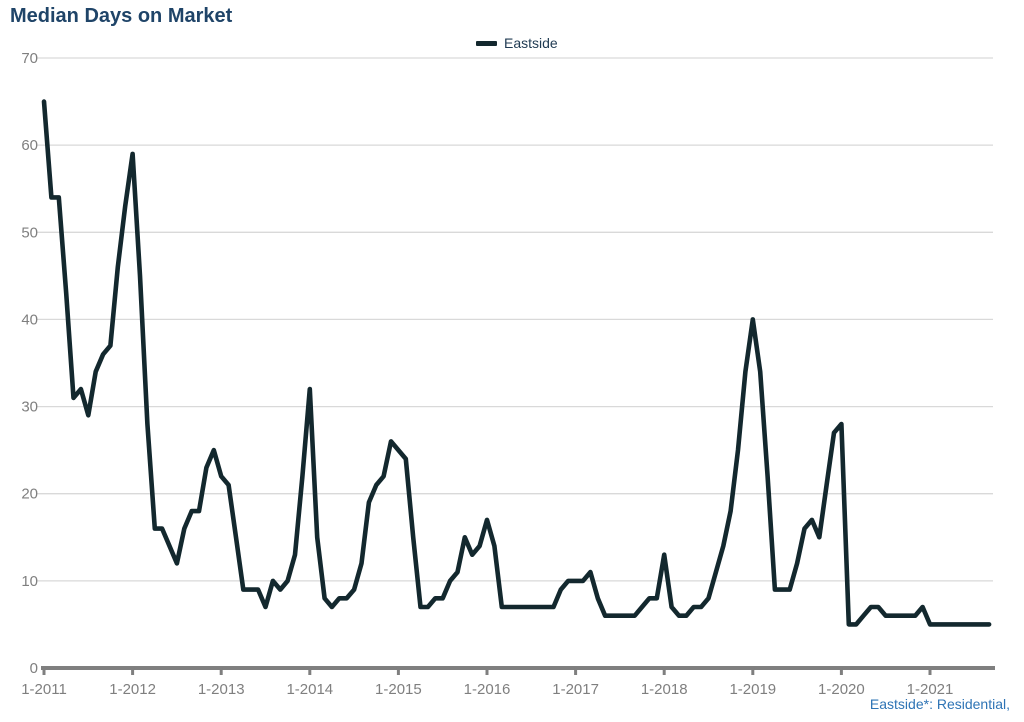 This screenshot has height=722, width=1024. I want to click on chart-title: Median Days on Market, so click(121, 16).